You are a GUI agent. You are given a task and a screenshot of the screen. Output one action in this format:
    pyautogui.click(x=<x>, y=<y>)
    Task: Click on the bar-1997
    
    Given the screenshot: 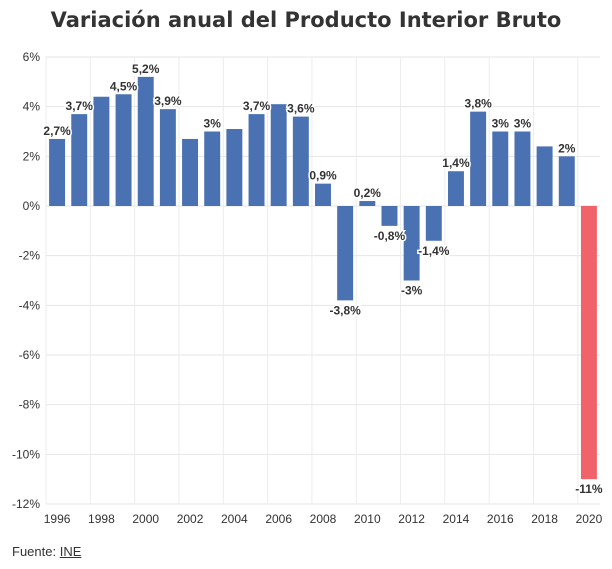 What is the action you would take?
    pyautogui.click(x=79, y=160)
    